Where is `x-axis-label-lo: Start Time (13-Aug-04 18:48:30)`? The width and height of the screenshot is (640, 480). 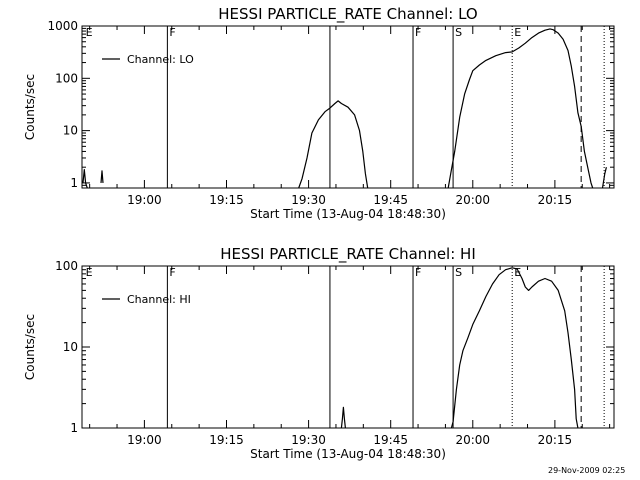 x-axis-label-lo: Start Time (13-Aug-04 18:48:30) is located at coordinates (348, 214).